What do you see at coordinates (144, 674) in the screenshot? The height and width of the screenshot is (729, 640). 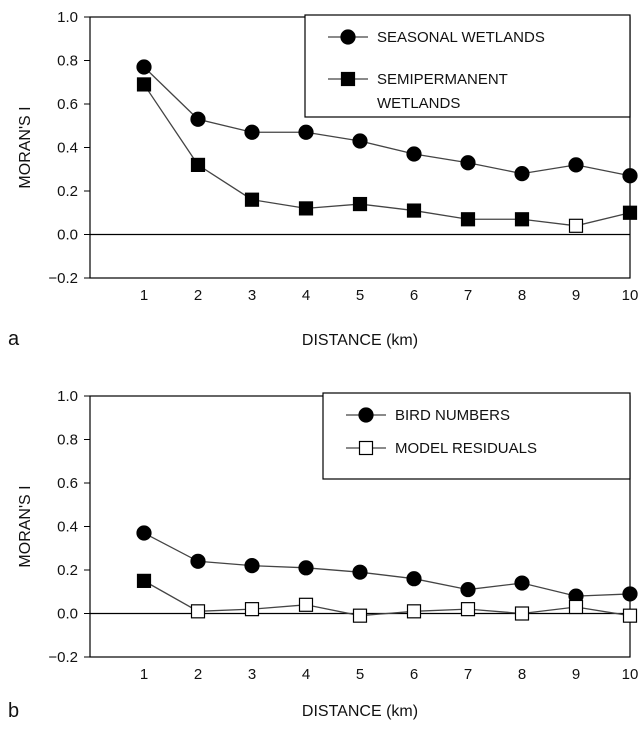 I see `x-tick-label: 1` at bounding box center [144, 674].